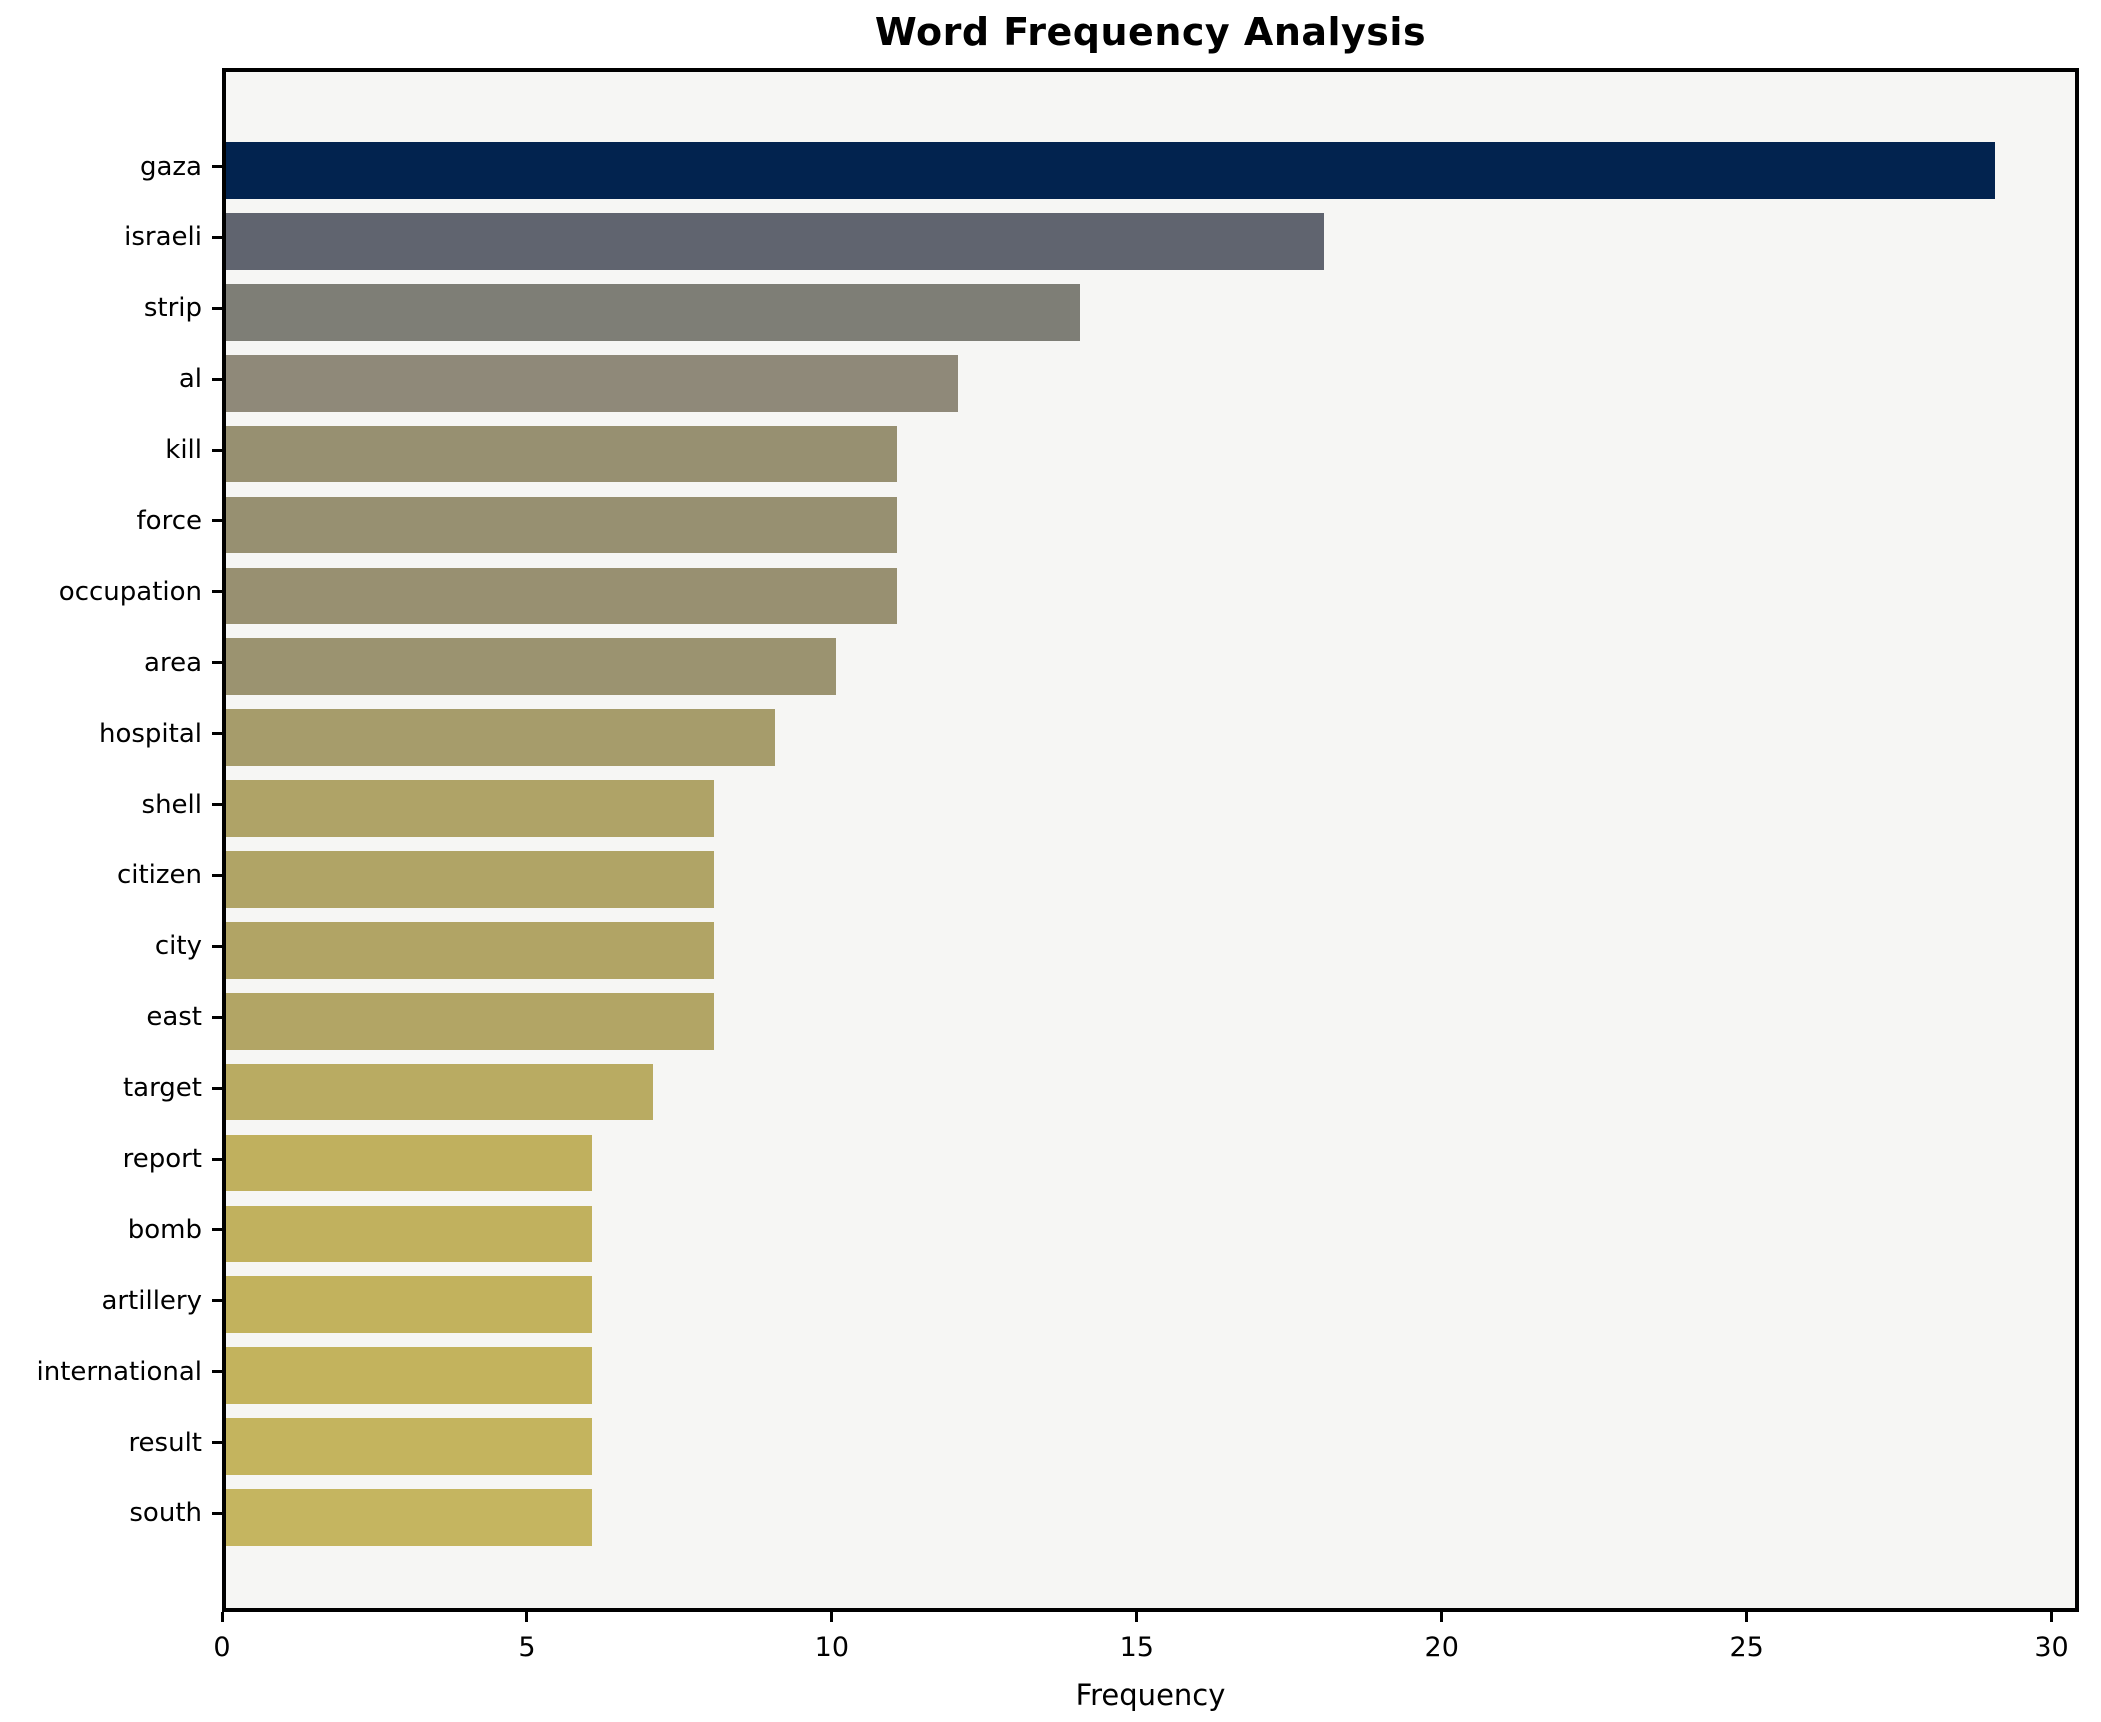  I want to click on y-tick-result, so click(217, 1443).